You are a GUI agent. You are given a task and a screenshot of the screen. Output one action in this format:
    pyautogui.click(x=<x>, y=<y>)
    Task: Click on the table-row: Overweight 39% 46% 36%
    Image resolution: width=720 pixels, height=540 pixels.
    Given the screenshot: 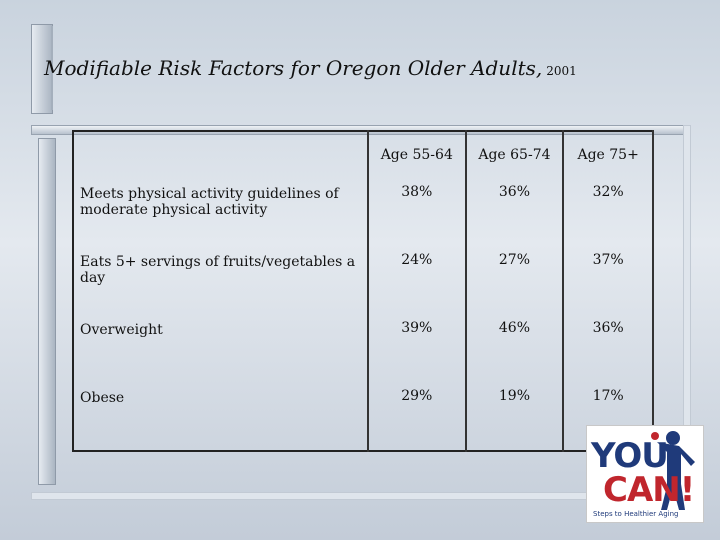 What is the action you would take?
    pyautogui.click(x=363, y=348)
    